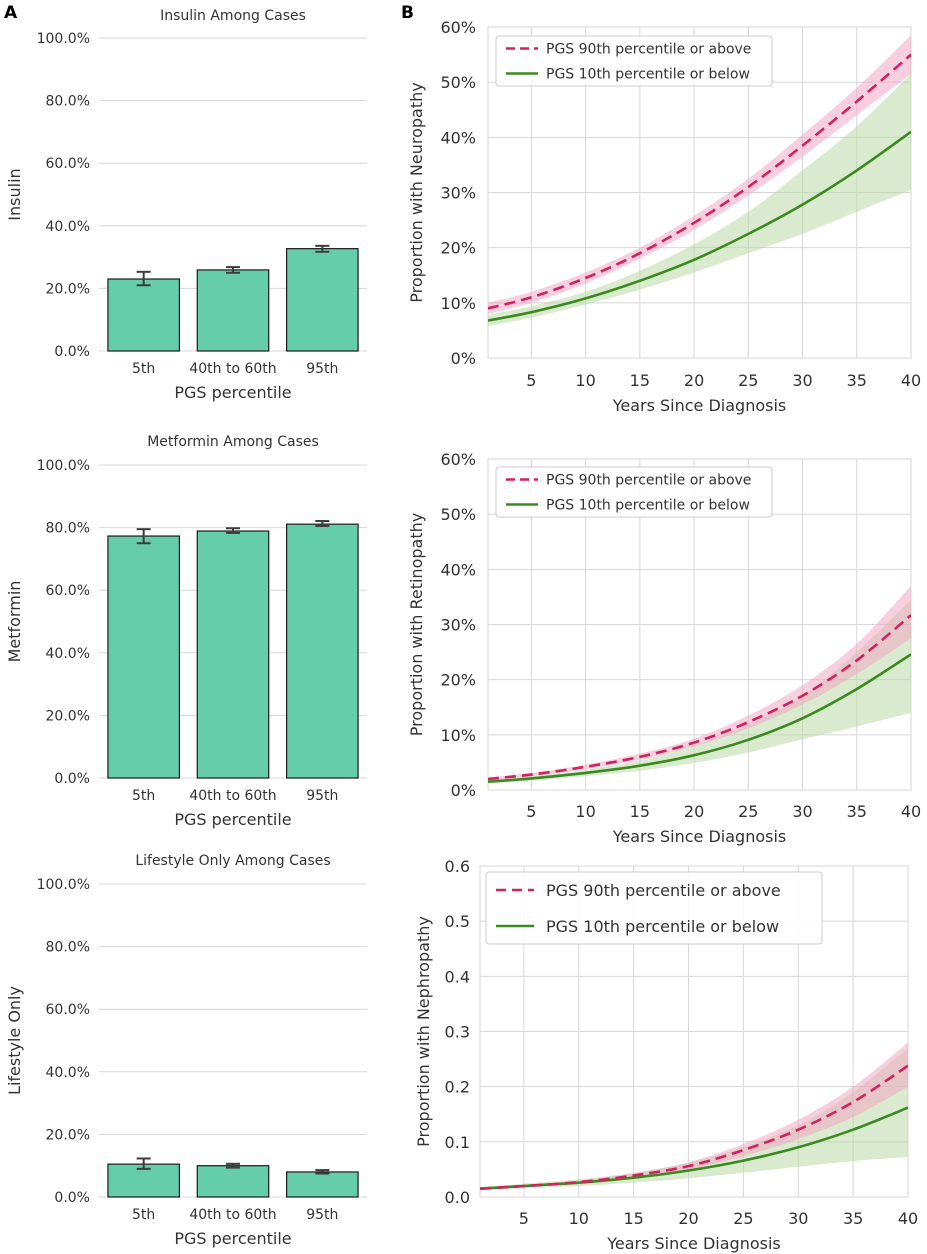  I want to click on chart-title: Lifestyle Only Among Cases, so click(232, 861).